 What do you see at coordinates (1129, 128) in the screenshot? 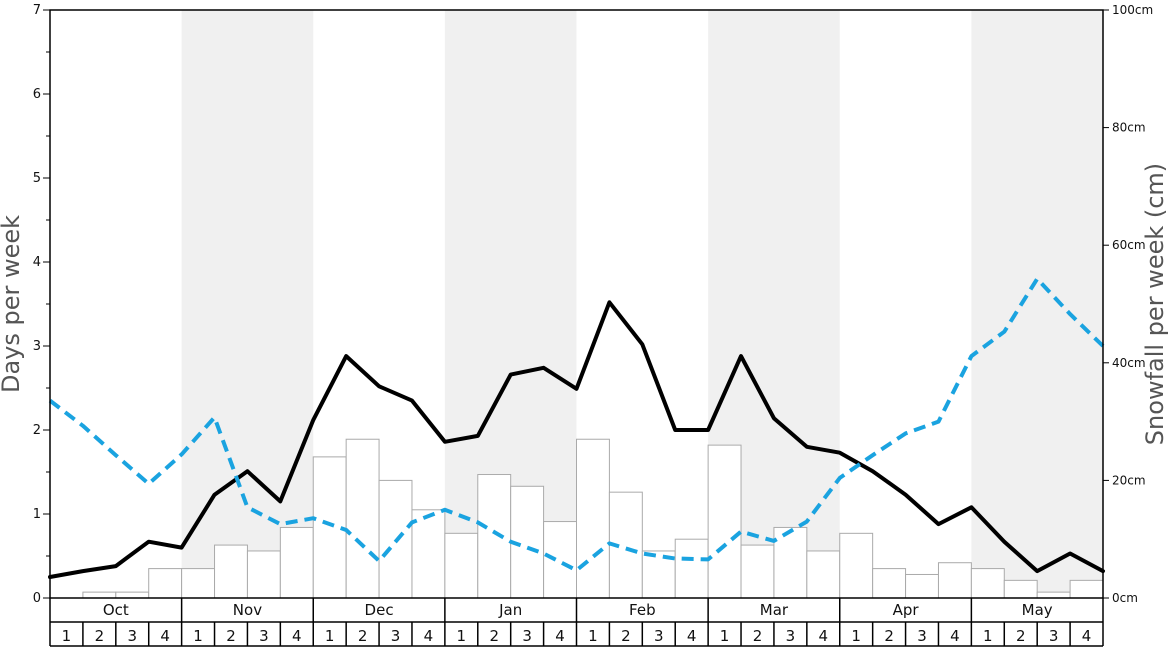
I see `right-tick-label: 80cm` at bounding box center [1129, 128].